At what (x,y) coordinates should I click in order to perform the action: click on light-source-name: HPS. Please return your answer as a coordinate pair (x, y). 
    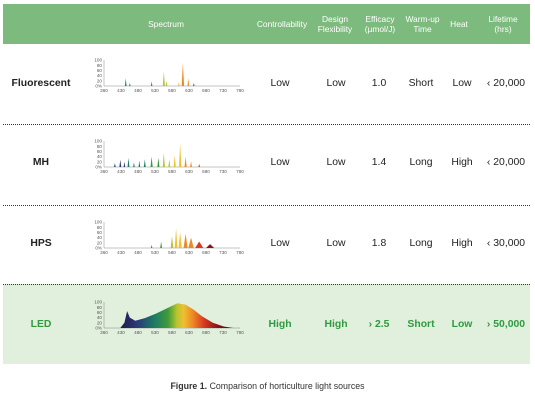
    Looking at the image, I should click on (41, 243).